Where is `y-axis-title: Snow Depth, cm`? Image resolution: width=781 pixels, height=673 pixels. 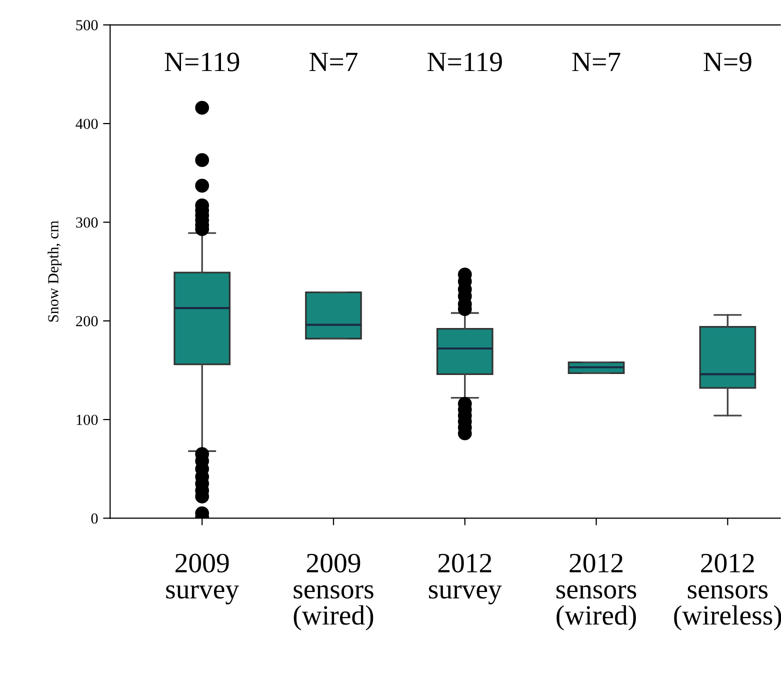 y-axis-title: Snow Depth, cm is located at coordinates (55, 271).